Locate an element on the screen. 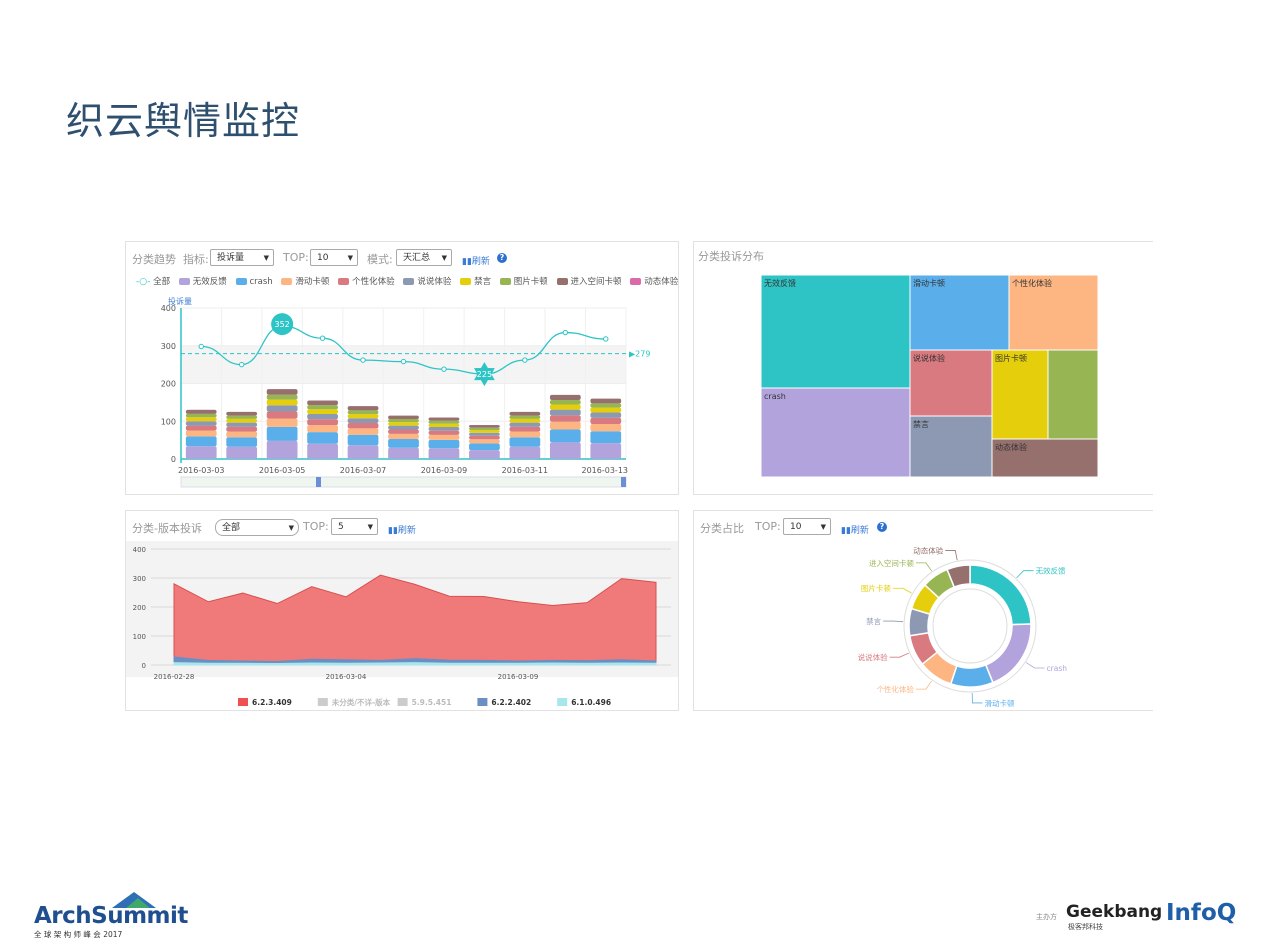  x-tick-label: 2016-03-03 is located at coordinates (201, 470).